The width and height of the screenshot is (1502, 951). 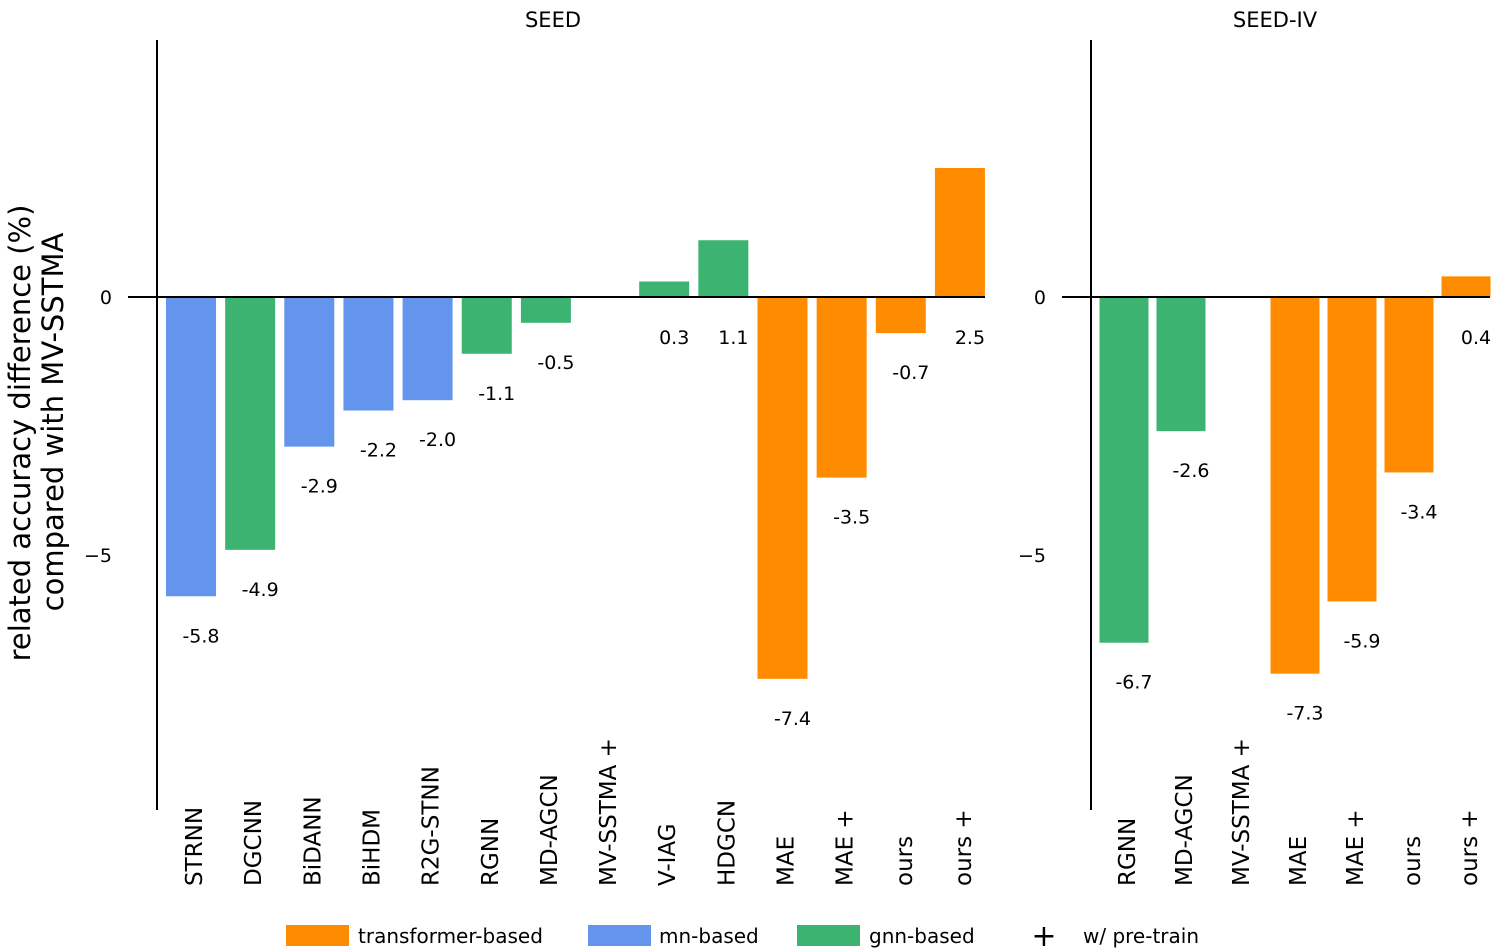 What do you see at coordinates (260, 590) in the screenshot?
I see `data-label: -4.9` at bounding box center [260, 590].